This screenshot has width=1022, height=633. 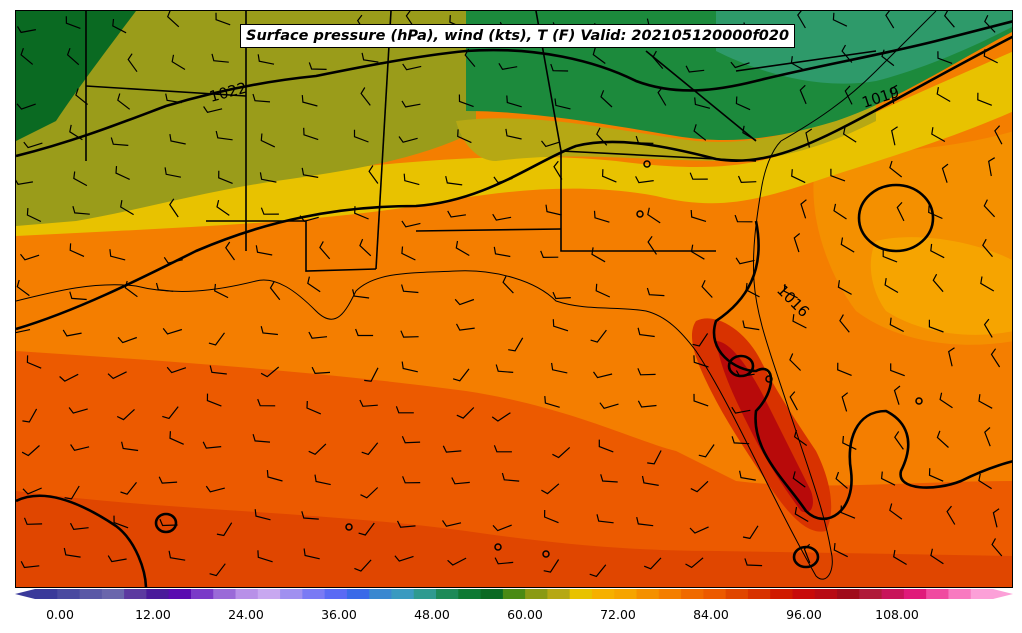 I want to click on temperature-fill-gulf-south, so click(x=514, y=539).